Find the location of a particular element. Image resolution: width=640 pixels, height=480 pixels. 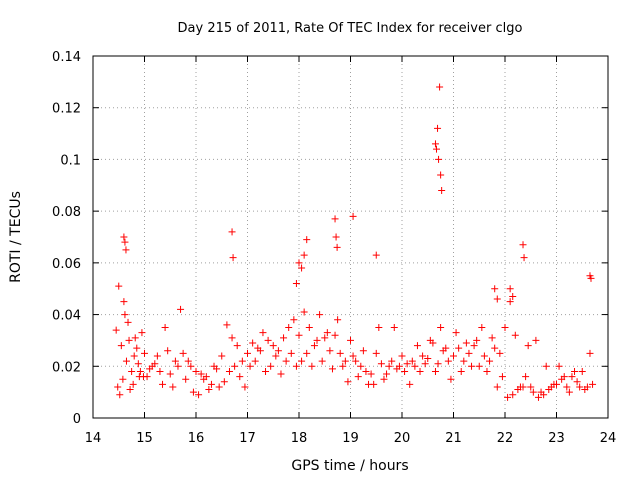

y-tick-label: 0.14 is located at coordinates (66, 57).